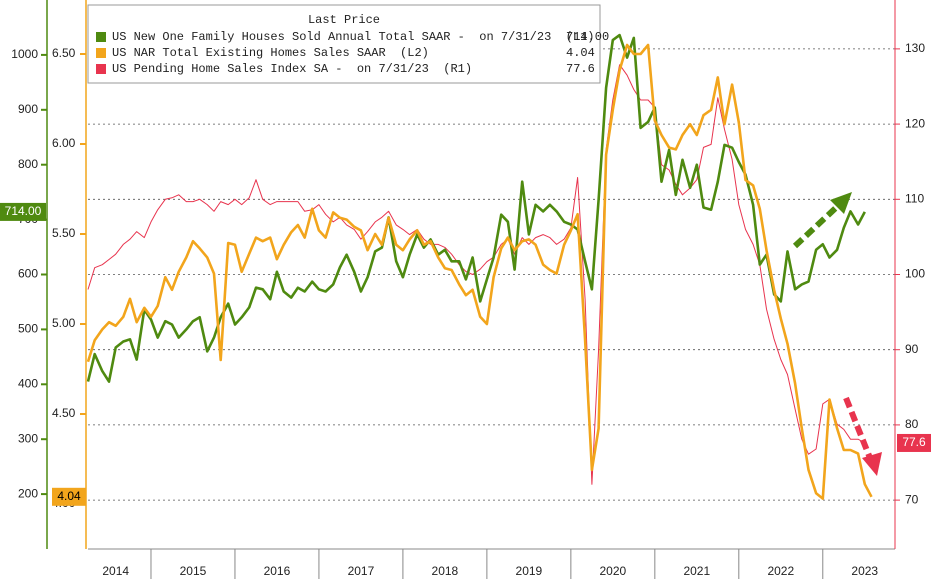 This screenshot has width=931, height=579. Describe the element at coordinates (28, 109) in the screenshot. I see `y-tick-label: 900` at that location.